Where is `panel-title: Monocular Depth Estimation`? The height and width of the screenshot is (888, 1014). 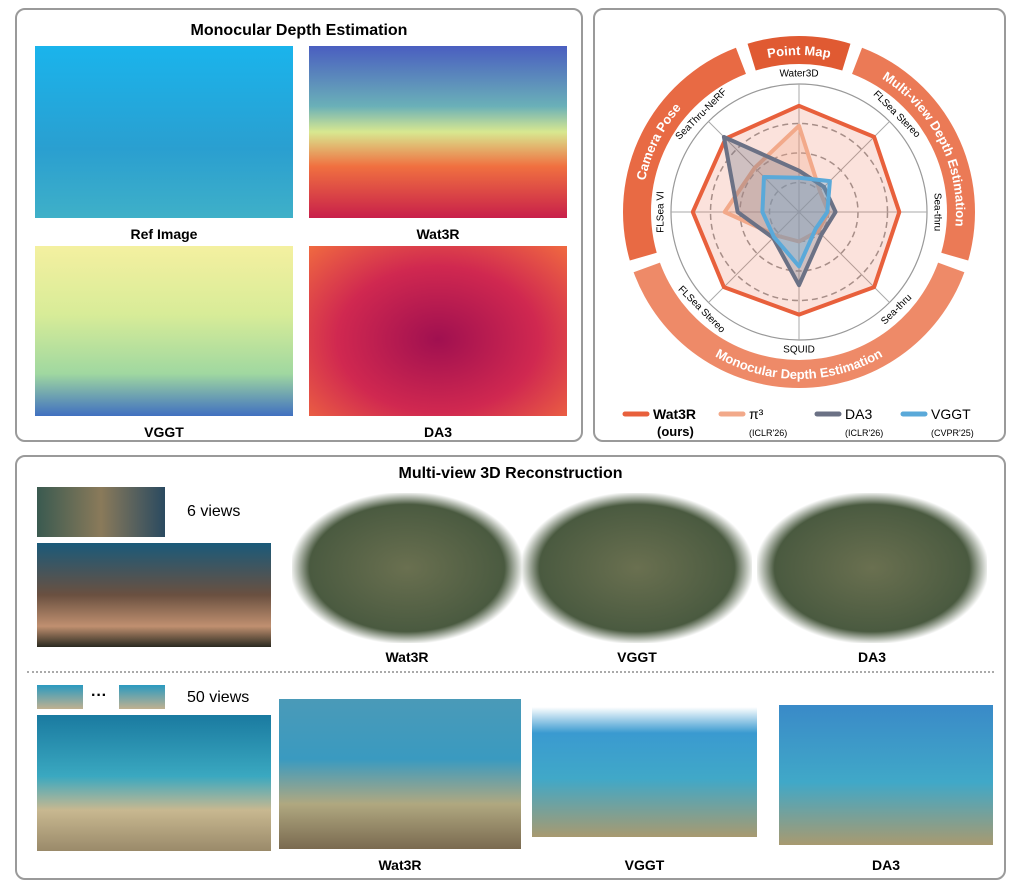 panel-title: Monocular Depth Estimation is located at coordinates (299, 30).